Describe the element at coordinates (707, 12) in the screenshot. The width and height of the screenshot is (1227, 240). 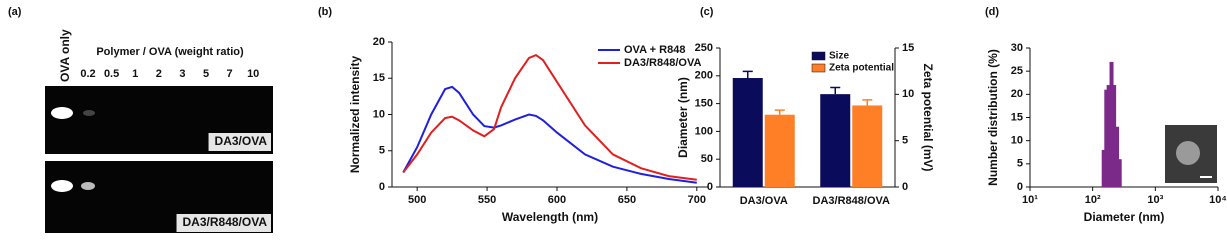
I see `panel-label: (c)` at that location.